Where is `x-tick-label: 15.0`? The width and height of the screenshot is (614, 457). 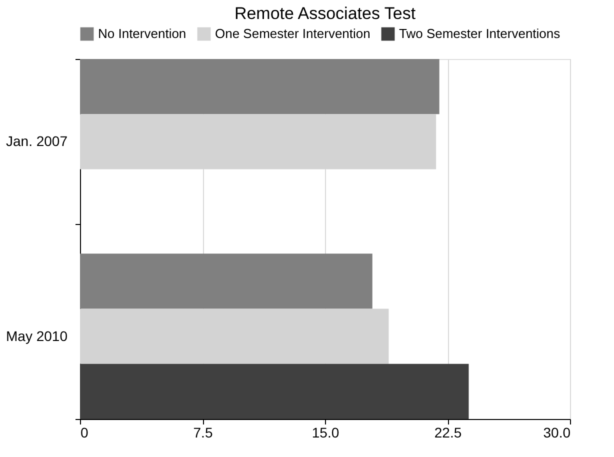
x-tick-label: 15.0 is located at coordinates (326, 432).